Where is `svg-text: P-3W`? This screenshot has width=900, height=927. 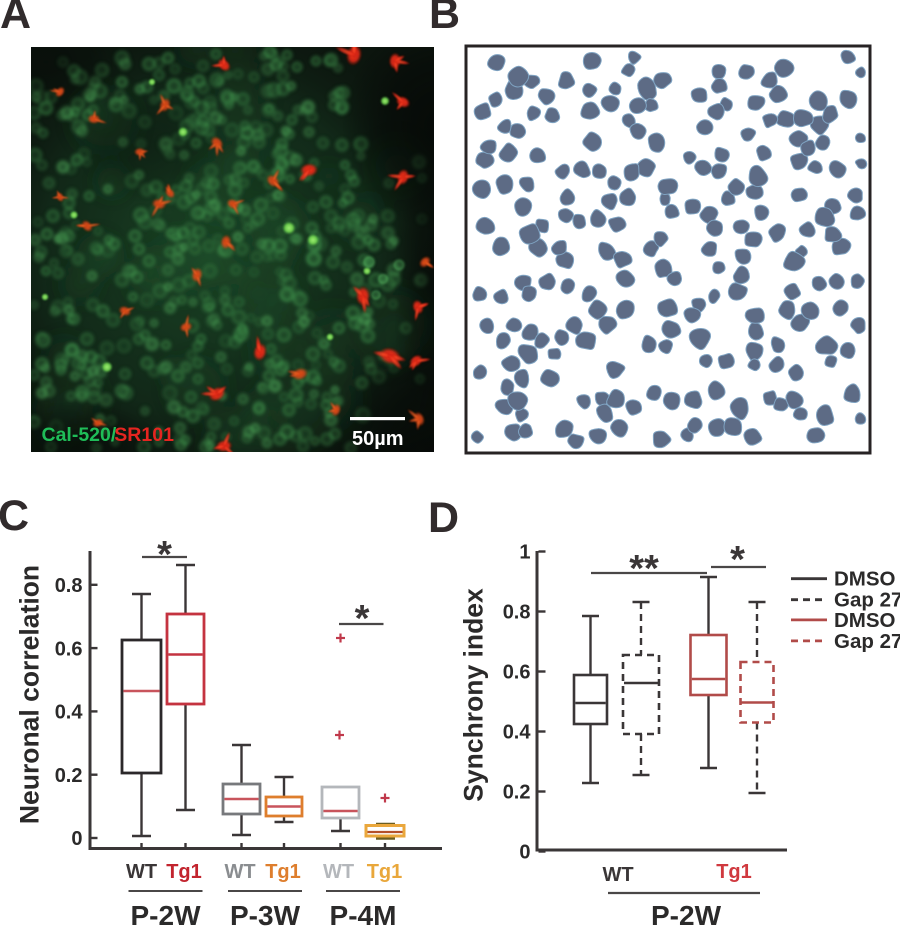 svg-text: P-3W is located at coordinates (265, 913).